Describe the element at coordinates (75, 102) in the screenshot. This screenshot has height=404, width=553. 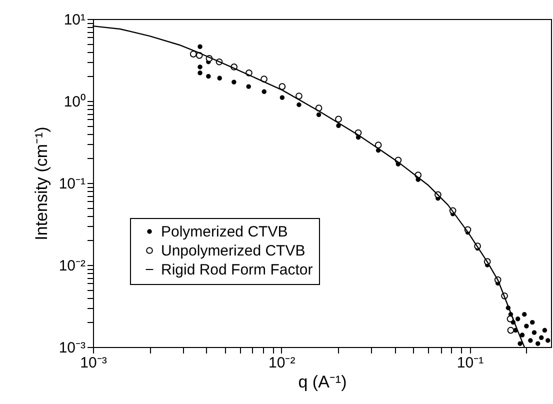
I see `y-tick-label: 10⁰` at that location.